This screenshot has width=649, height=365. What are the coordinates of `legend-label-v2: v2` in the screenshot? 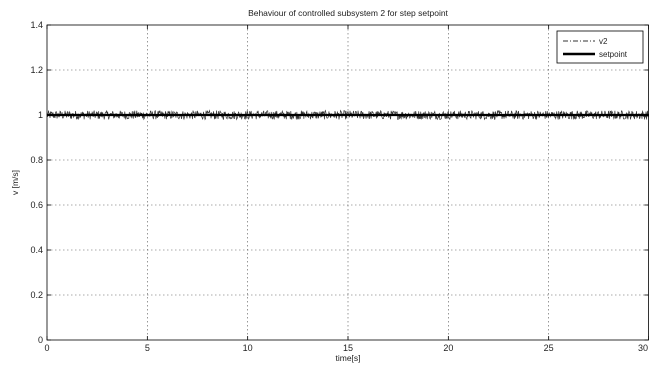 It's located at (603, 41).